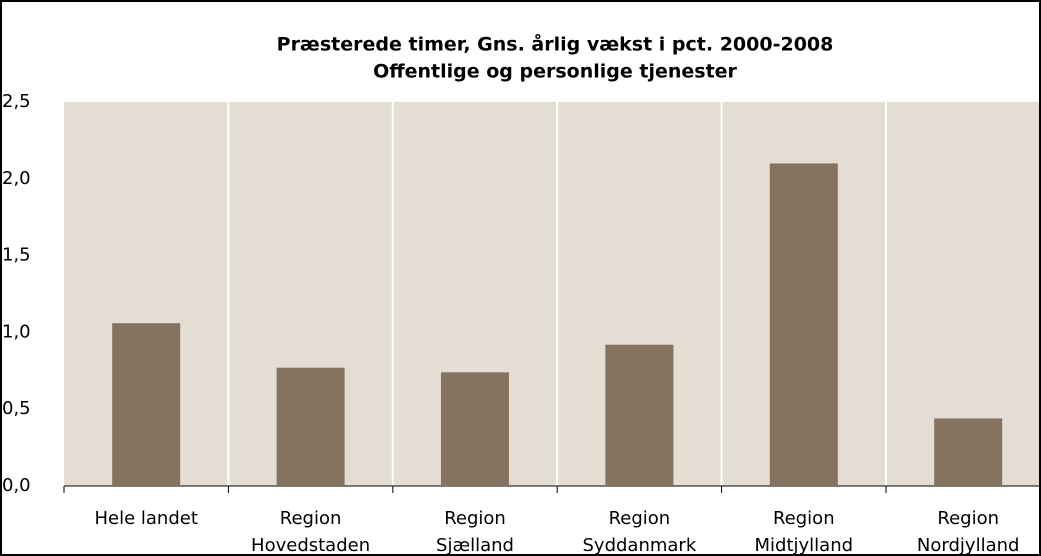  I want to click on y-tick-label: 1,0, so click(16, 331).